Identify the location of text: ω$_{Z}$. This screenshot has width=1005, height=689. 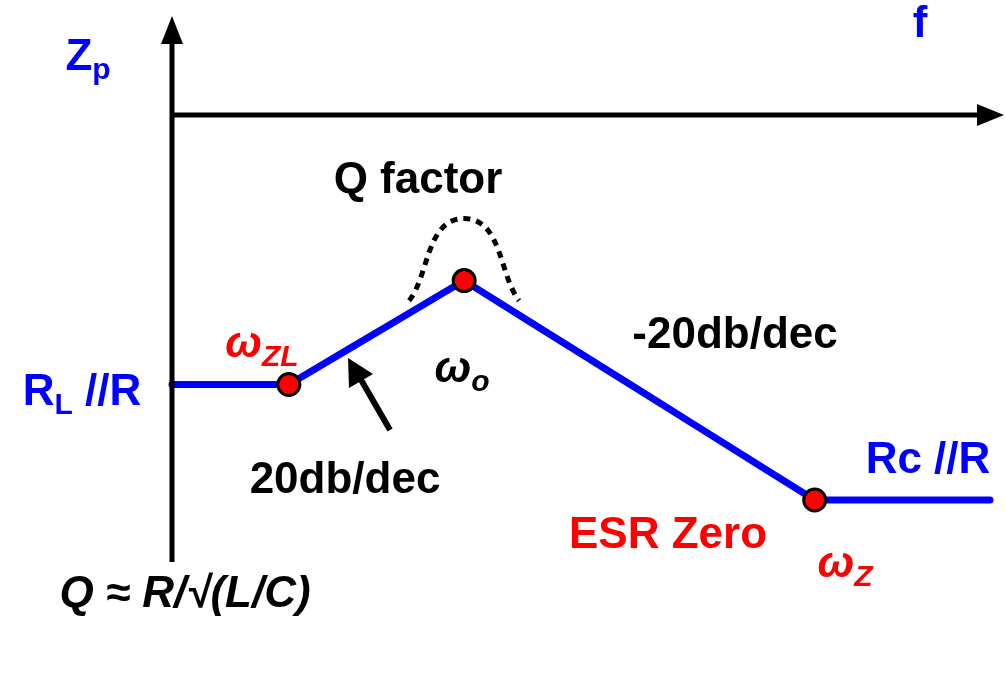
(845, 564).